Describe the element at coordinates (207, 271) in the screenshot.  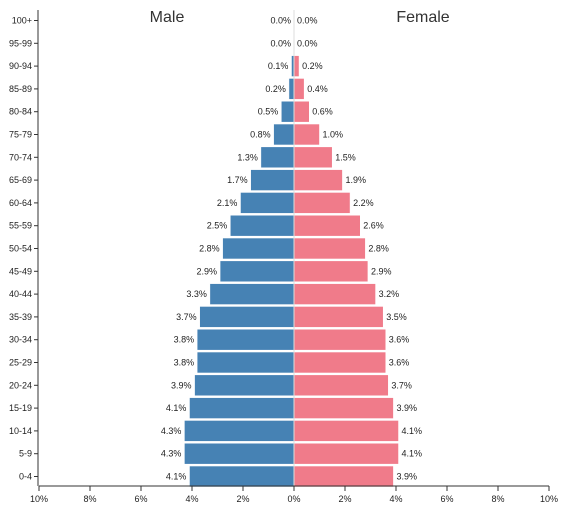
I see `male-value-label: 2.9%` at that location.